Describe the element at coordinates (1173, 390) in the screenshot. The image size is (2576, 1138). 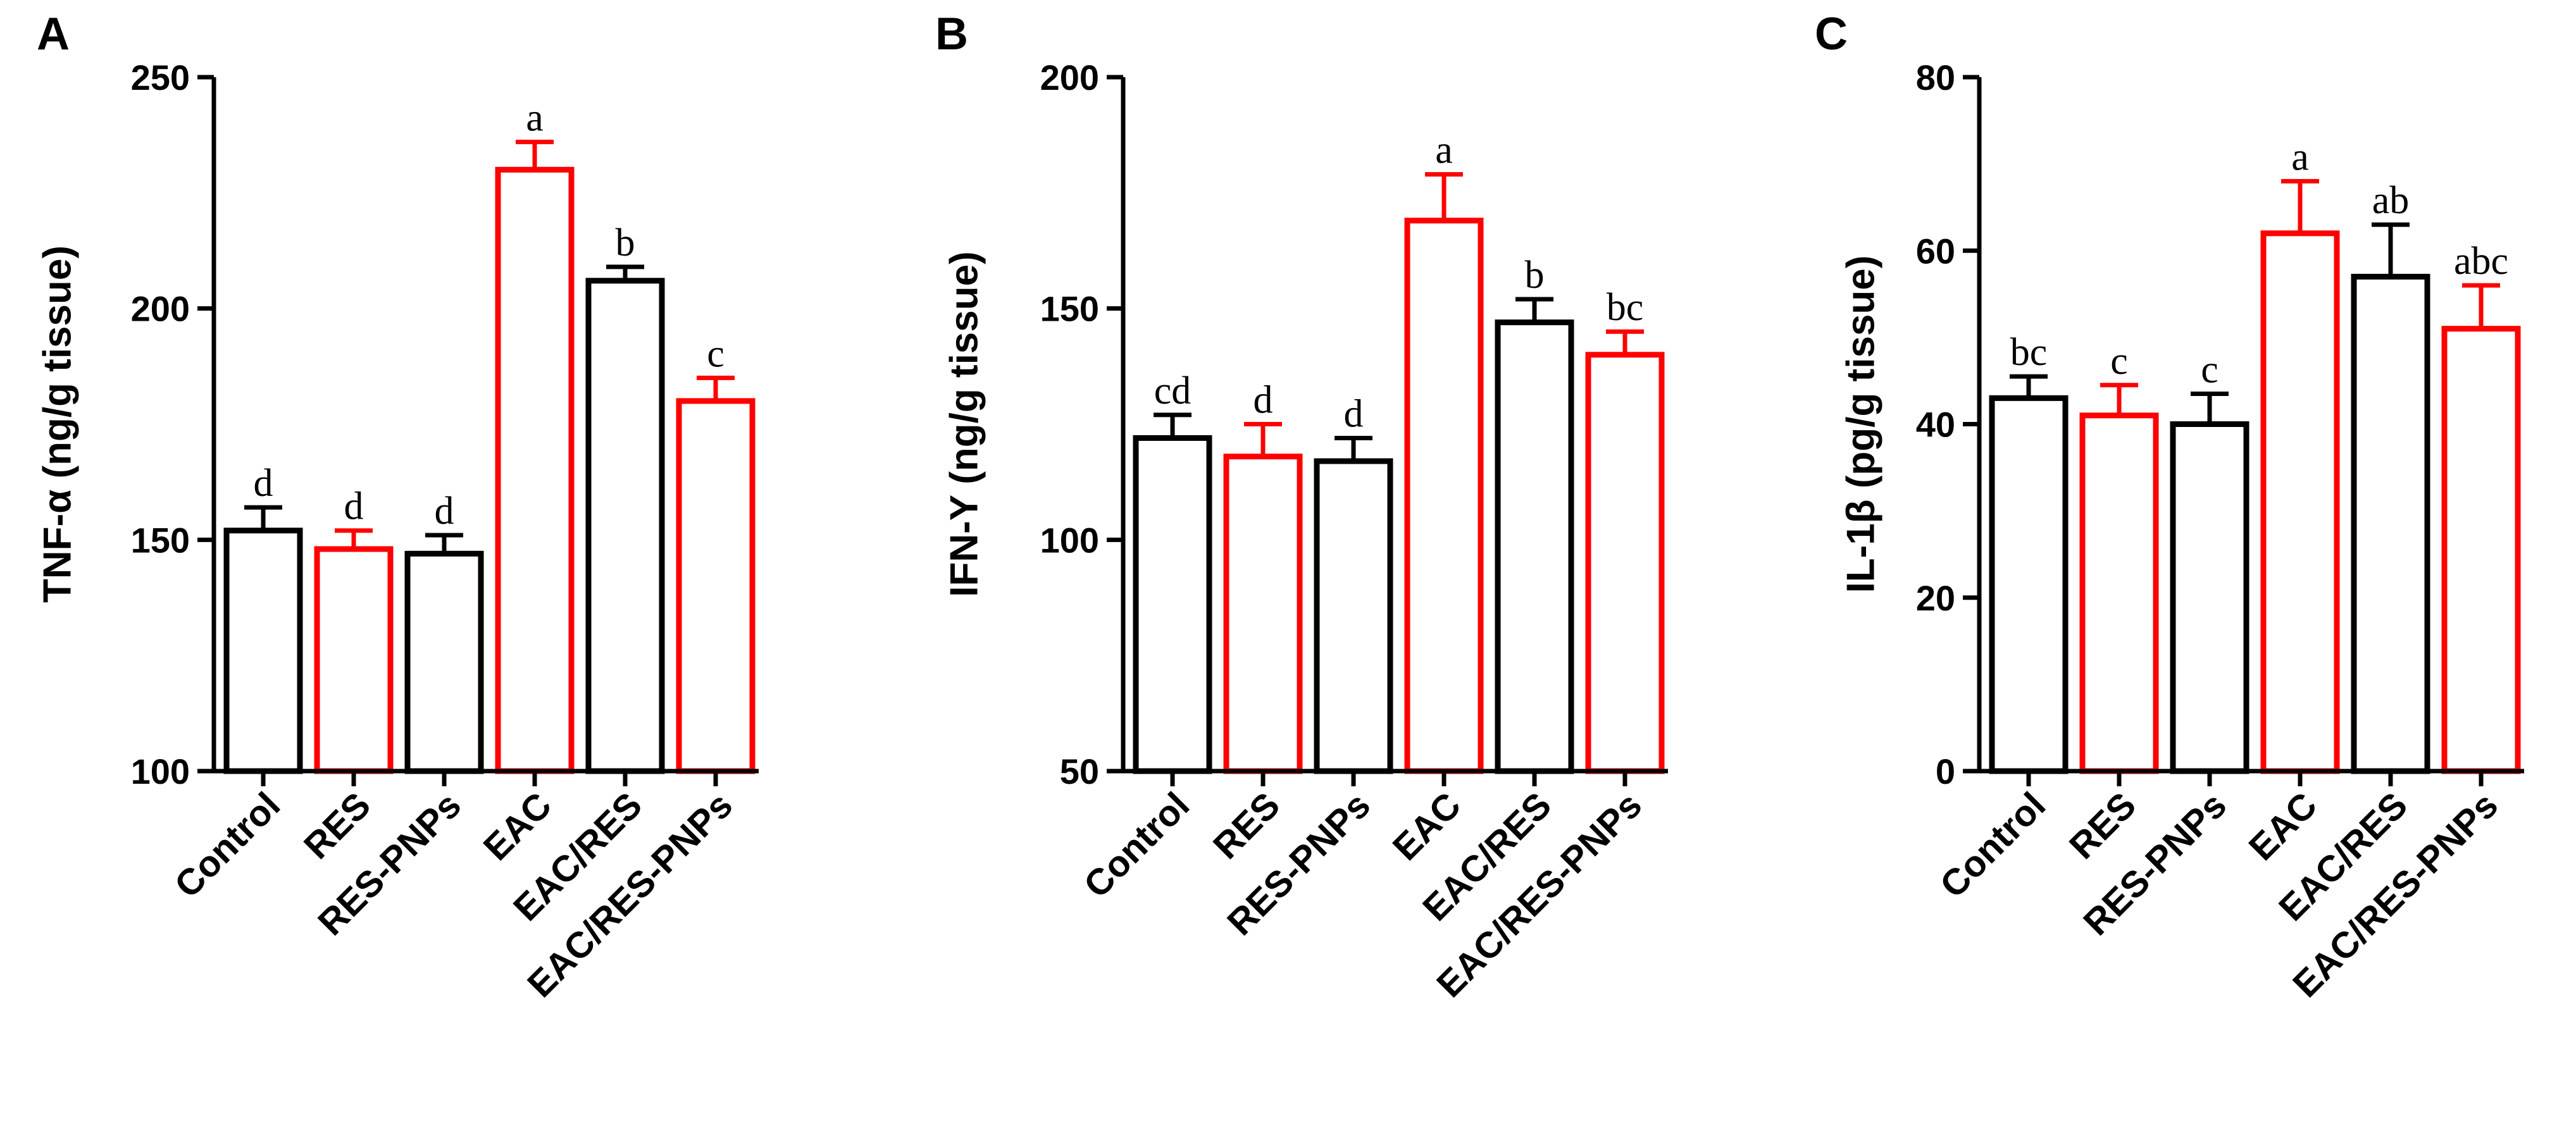
I see `significance-label: cd` at that location.